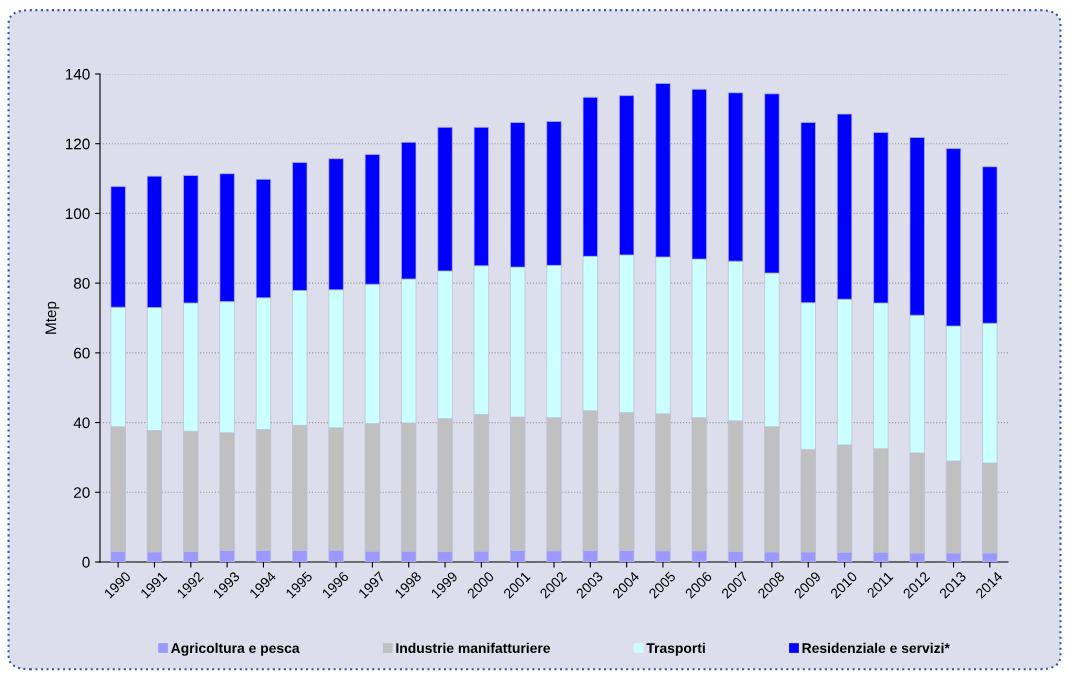 Image resolution: width=1069 pixels, height=676 pixels. I want to click on y-tick-label: 120, so click(77, 144).